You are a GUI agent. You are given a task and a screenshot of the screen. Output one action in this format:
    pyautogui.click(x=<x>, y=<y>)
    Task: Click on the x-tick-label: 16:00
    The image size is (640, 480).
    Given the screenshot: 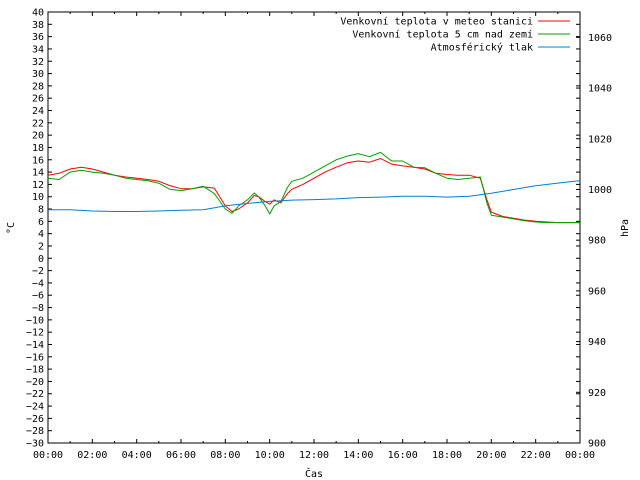 What is the action you would take?
    pyautogui.click(x=403, y=455)
    